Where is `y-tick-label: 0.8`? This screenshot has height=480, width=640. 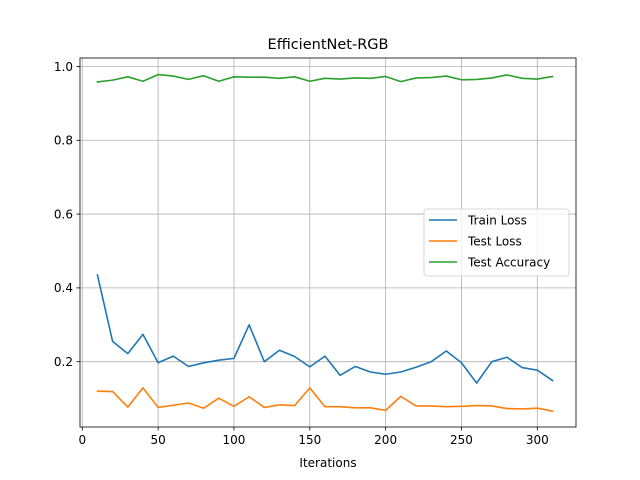 y-tick-label: 0.8 is located at coordinates (63, 141).